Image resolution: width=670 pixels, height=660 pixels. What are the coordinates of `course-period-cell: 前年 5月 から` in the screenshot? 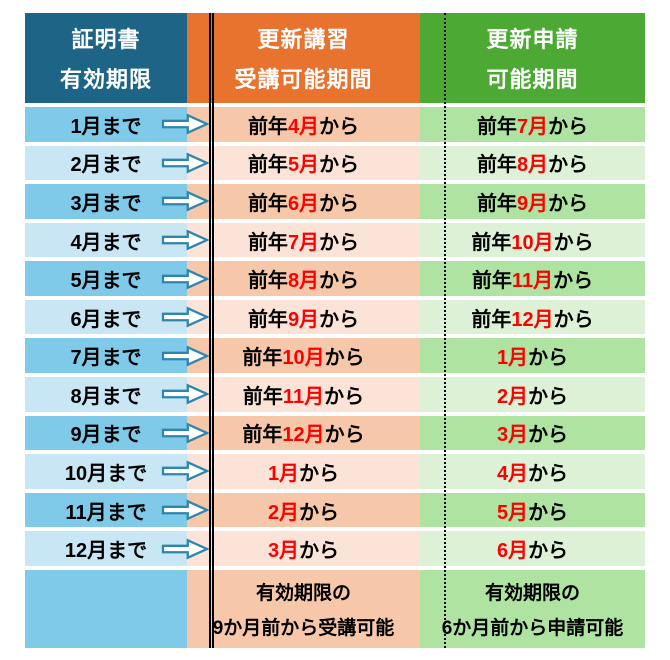 It's located at (303, 163).